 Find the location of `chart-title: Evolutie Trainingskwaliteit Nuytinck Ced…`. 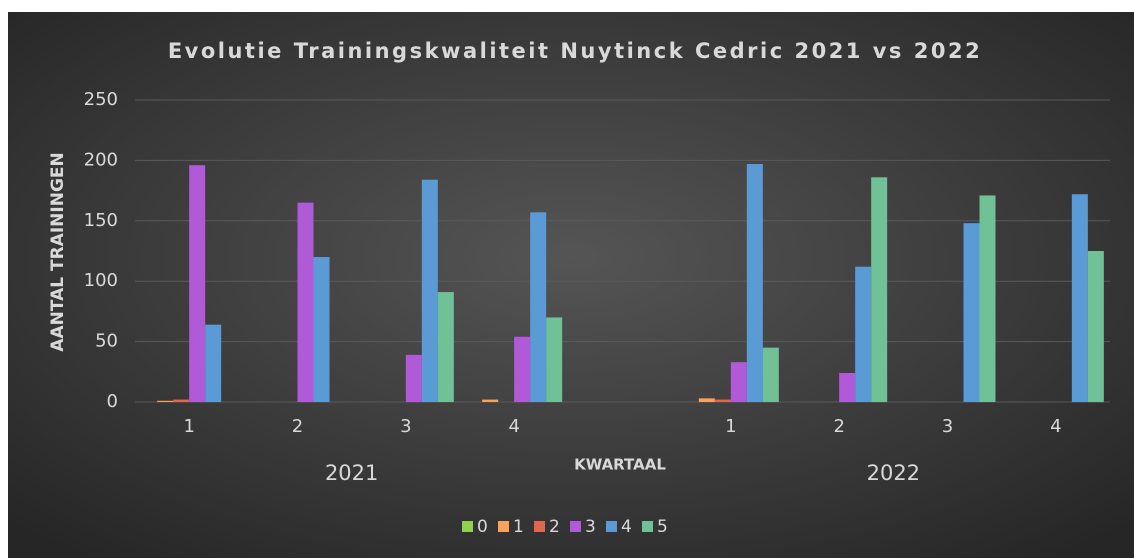

chart-title: Evolutie Trainingskwaliteit Nuytinck Ced… is located at coordinates (575, 51).